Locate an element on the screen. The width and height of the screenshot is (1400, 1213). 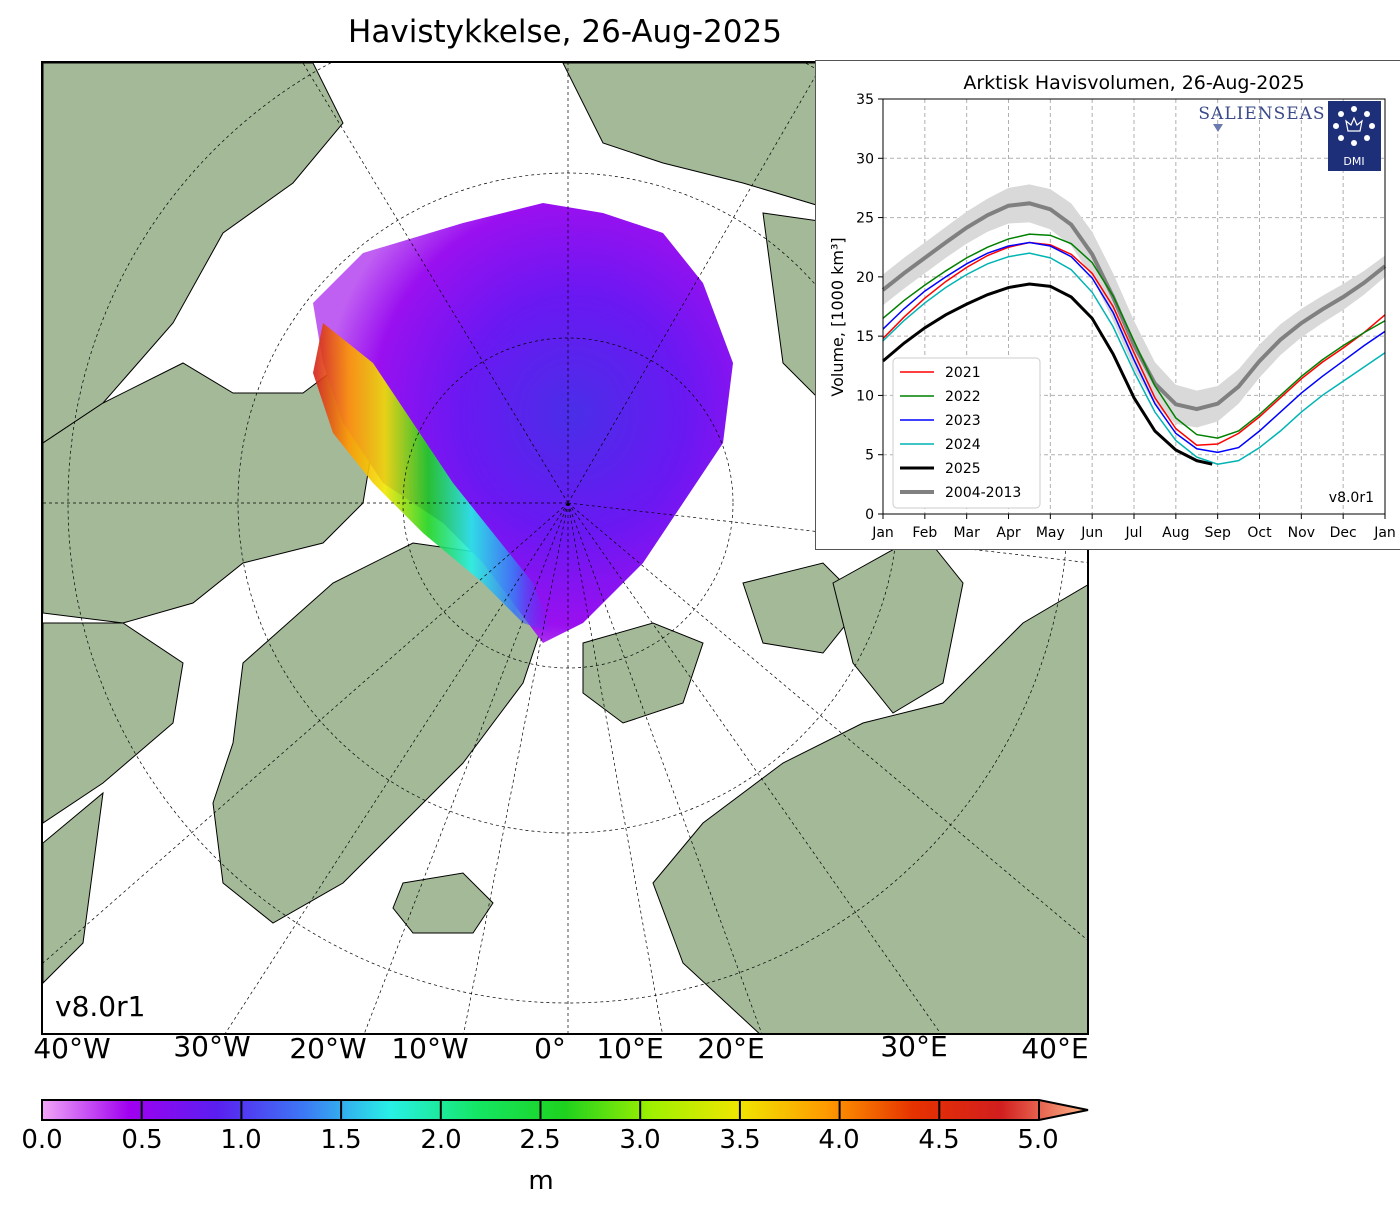
y-tick-label: 20 is located at coordinates (865, 278).